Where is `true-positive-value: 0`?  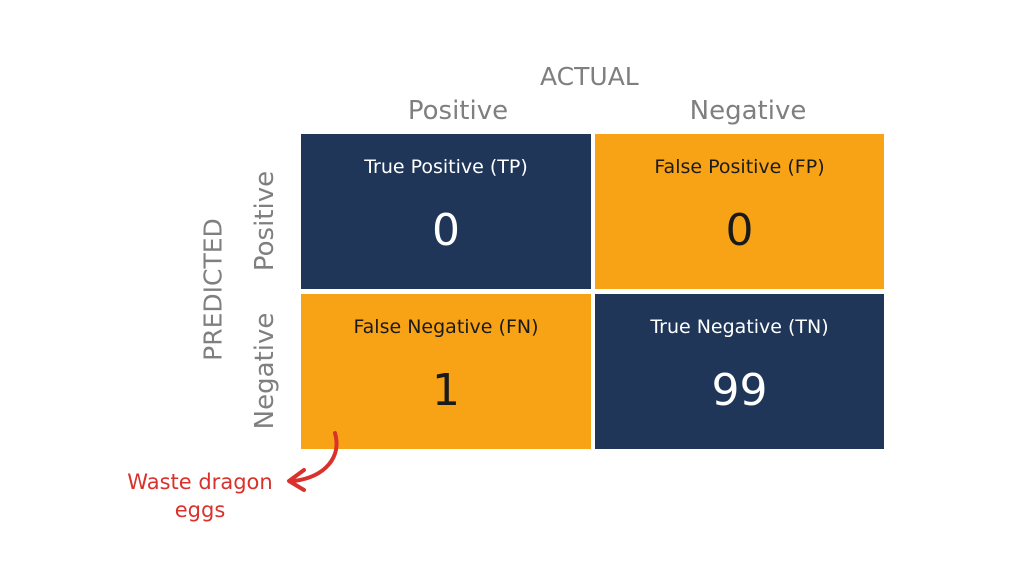 true-positive-value: 0 is located at coordinates (446, 231).